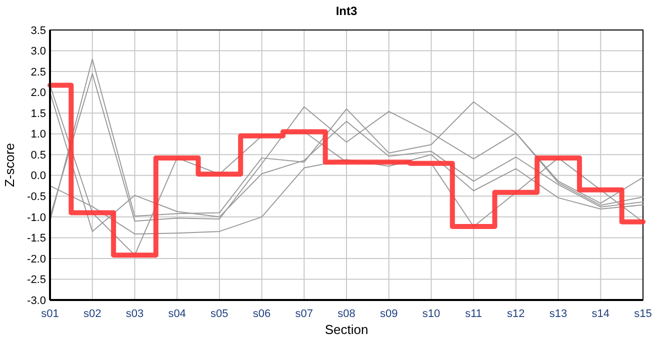 Image resolution: width=660 pixels, height=360 pixels. I want to click on x-tick-label: s03, so click(135, 314).